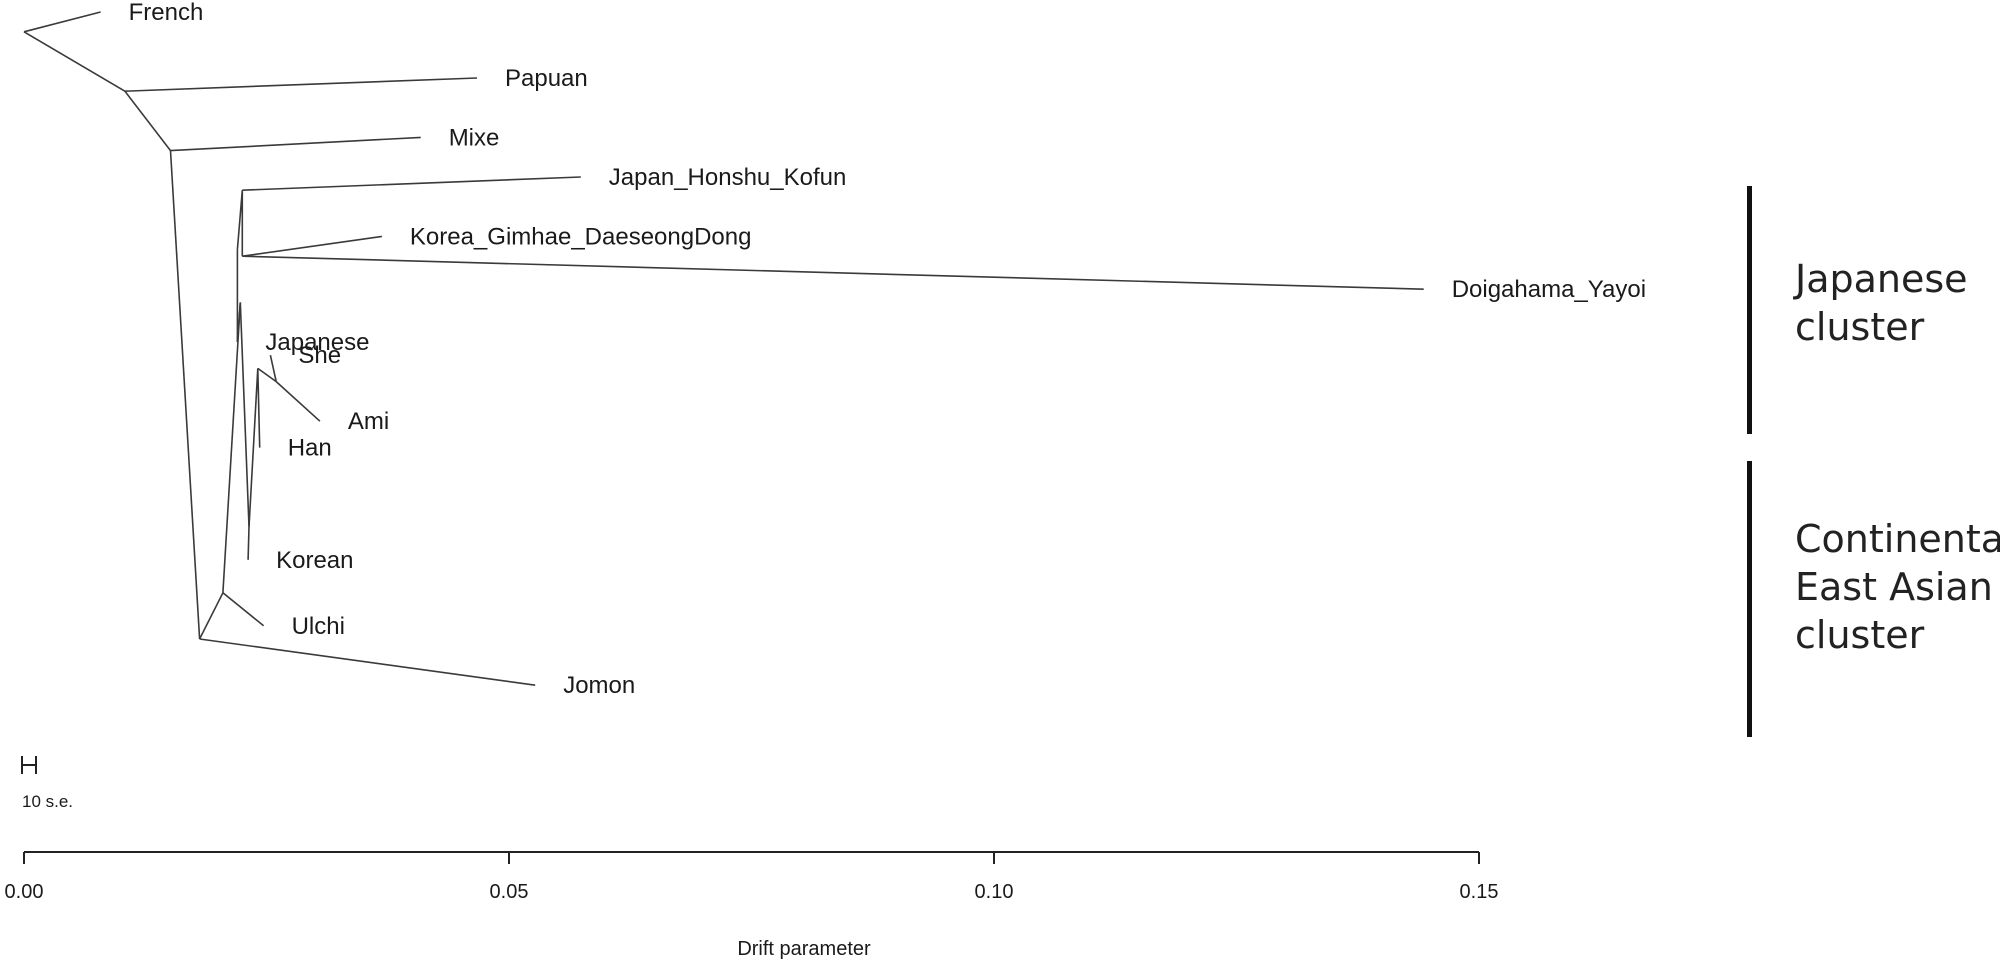  Describe the element at coordinates (1881, 279) in the screenshot. I see `japanese-cluster-label-line: Japanese` at that location.